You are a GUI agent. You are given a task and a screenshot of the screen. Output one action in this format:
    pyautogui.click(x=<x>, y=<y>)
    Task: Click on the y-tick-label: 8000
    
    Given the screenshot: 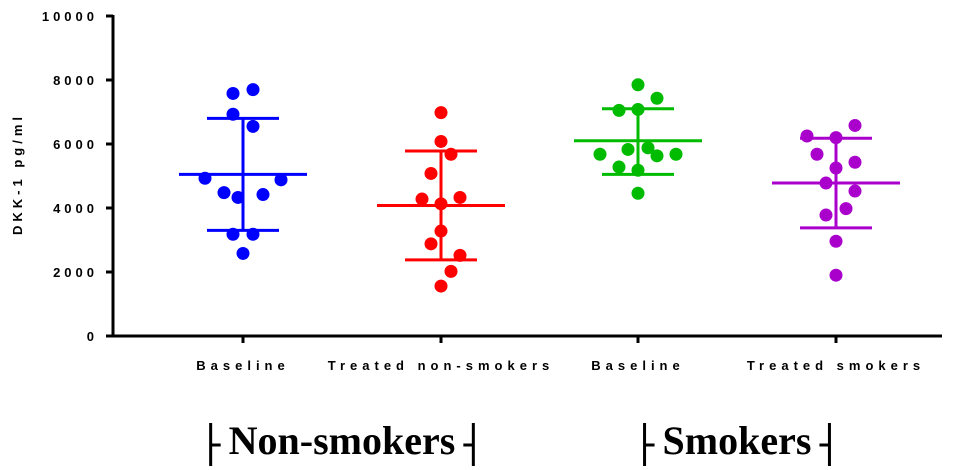 What is the action you would take?
    pyautogui.click(x=75, y=80)
    